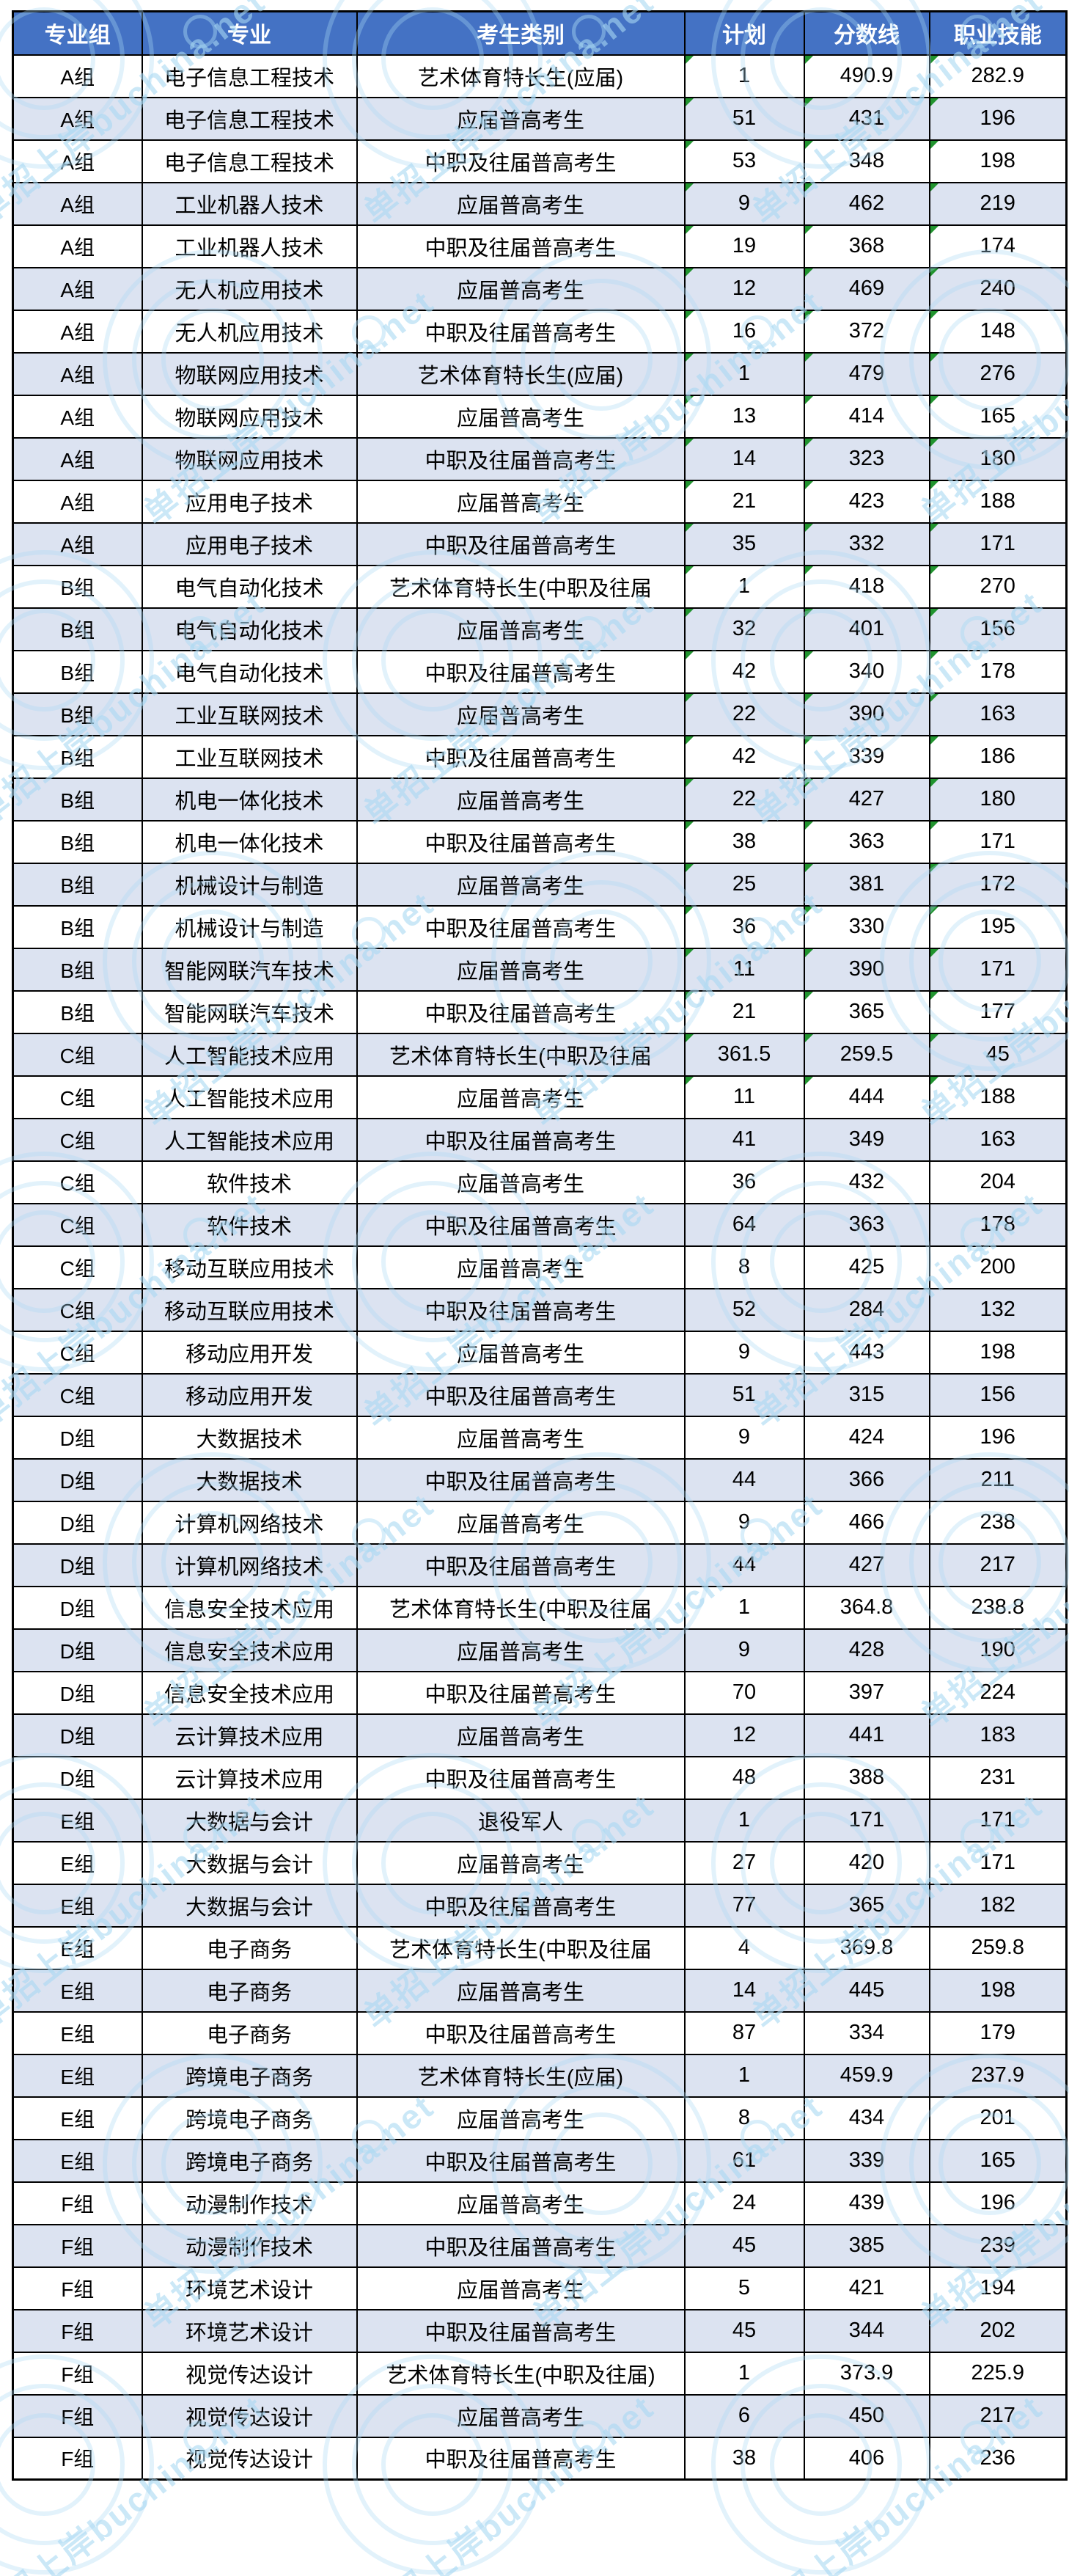 Image resolution: width=1069 pixels, height=2576 pixels. I want to click on cell-major: 移动应用开发, so click(250, 1352).